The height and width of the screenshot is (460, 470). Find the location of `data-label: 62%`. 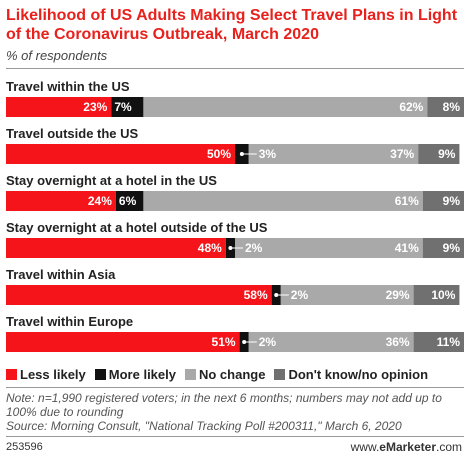

data-label: 62% is located at coordinates (411, 107).